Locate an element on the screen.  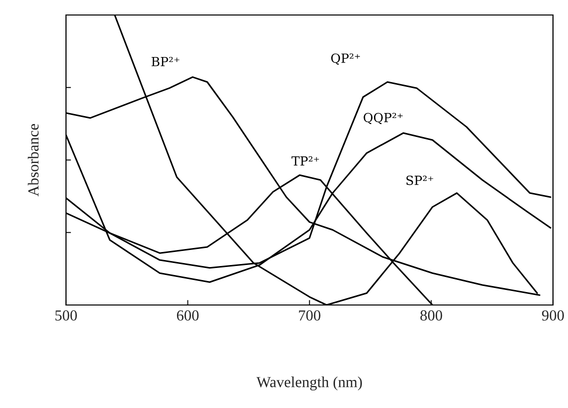
x-axis-title: Wavelength (nm) is located at coordinates (309, 383).